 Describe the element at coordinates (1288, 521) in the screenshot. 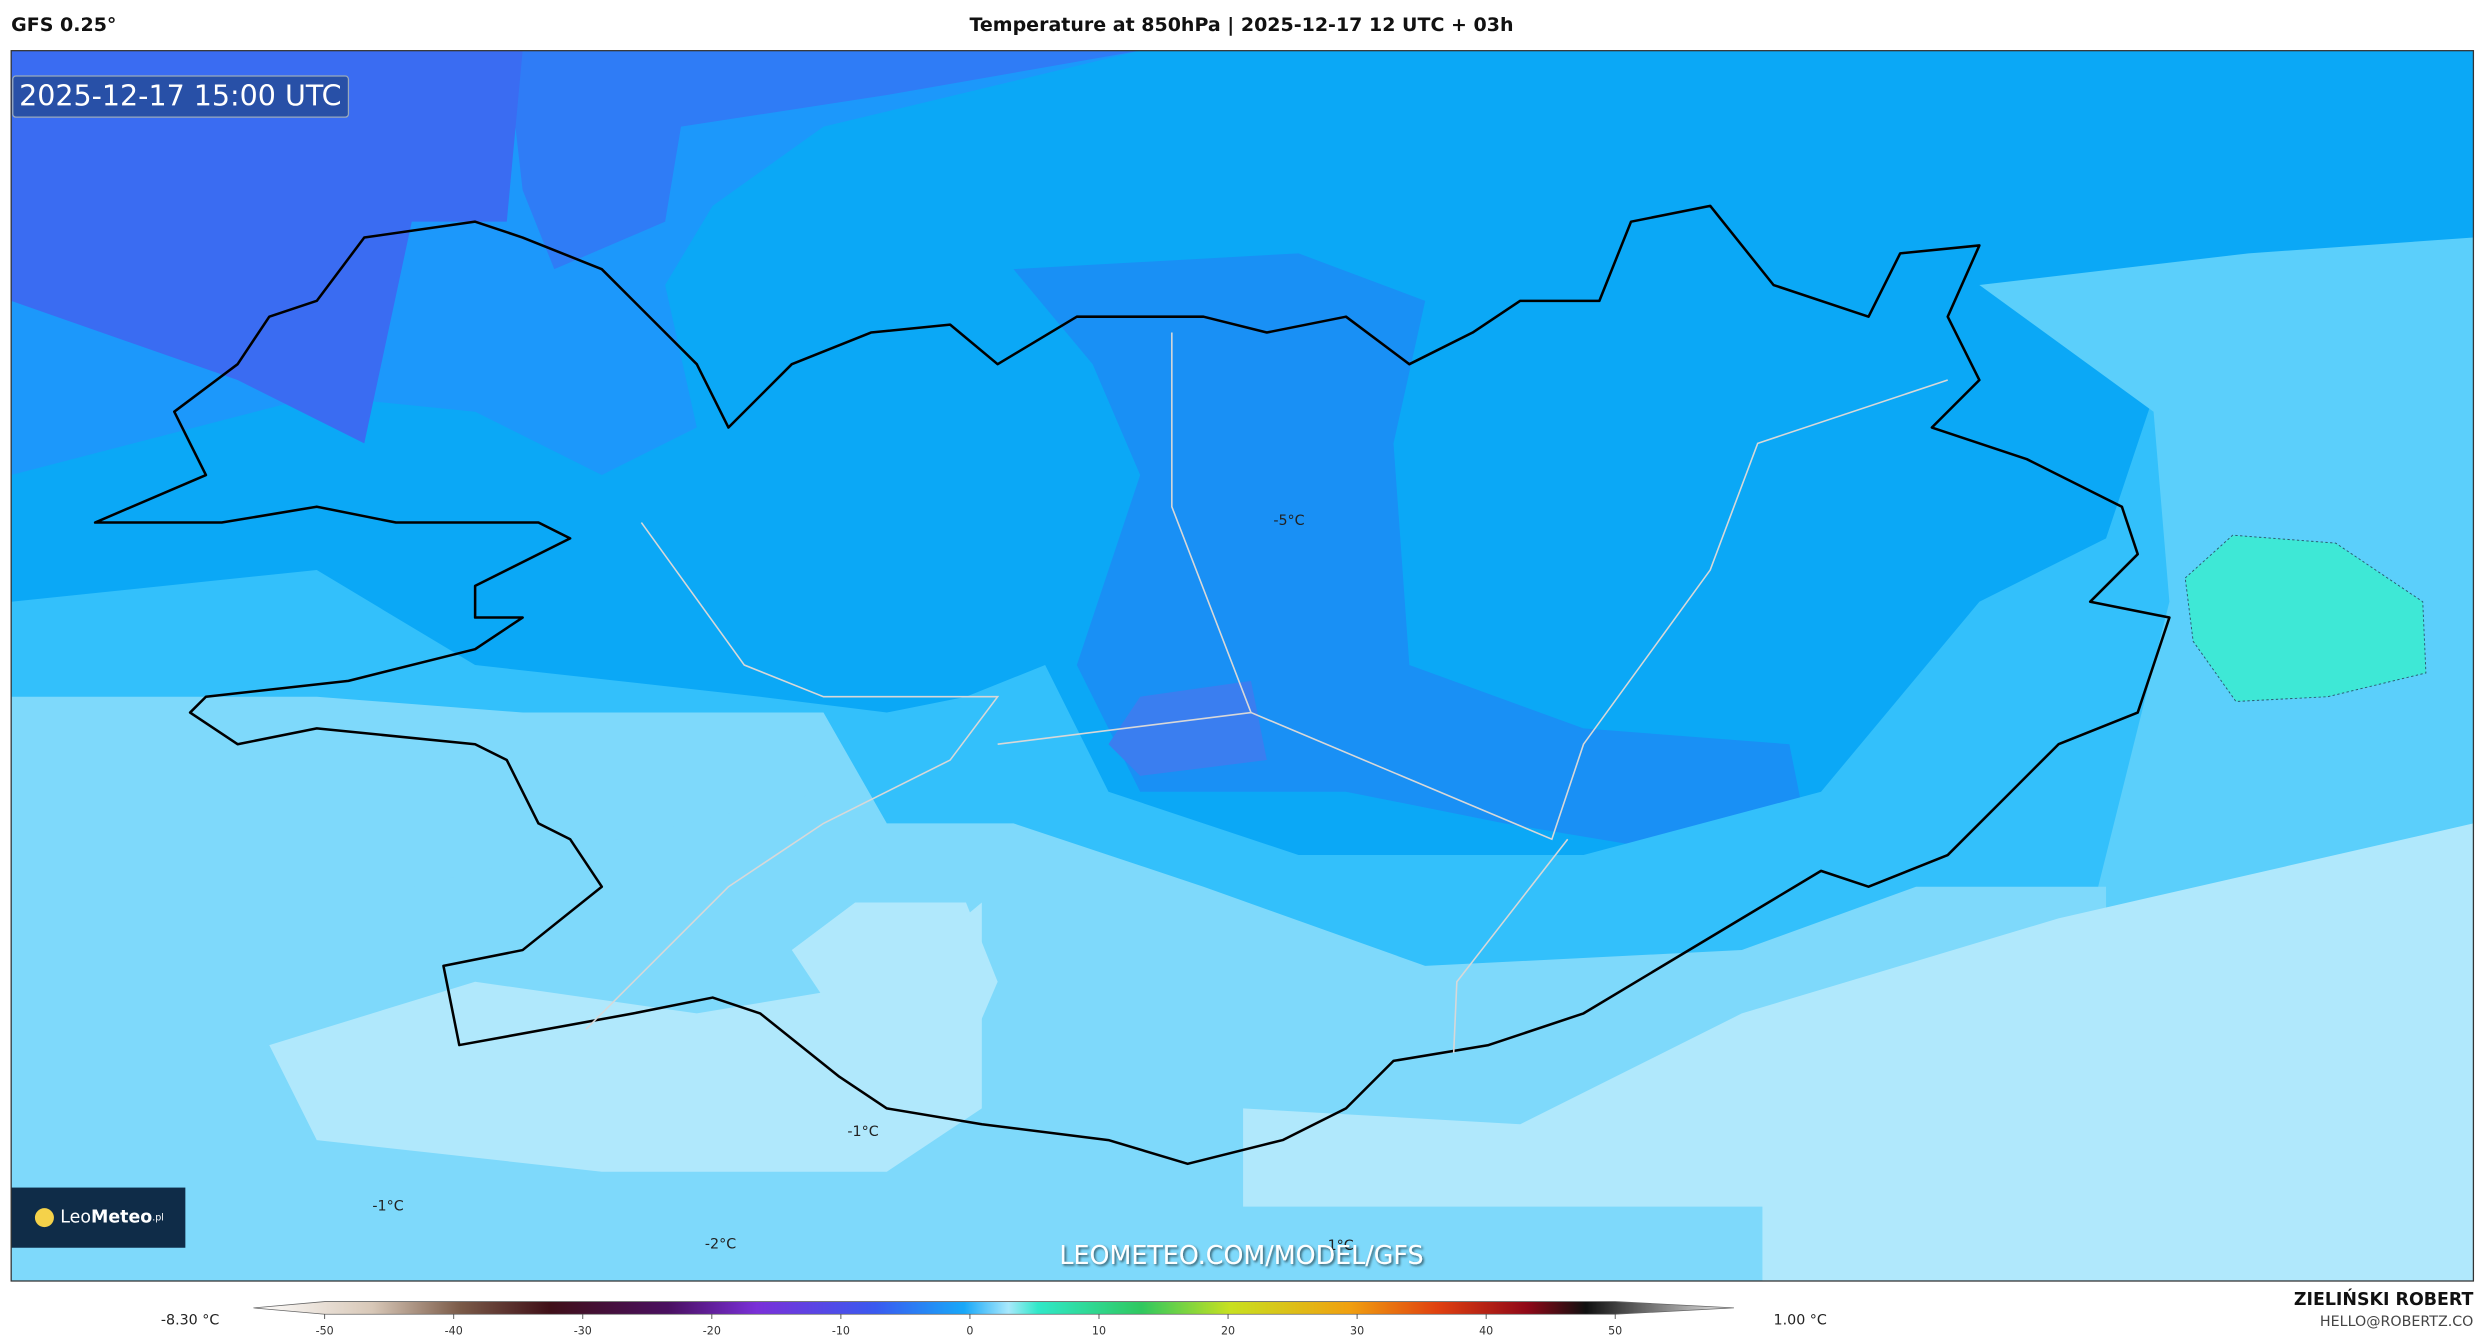

I see `contour-label: -5°C` at that location.